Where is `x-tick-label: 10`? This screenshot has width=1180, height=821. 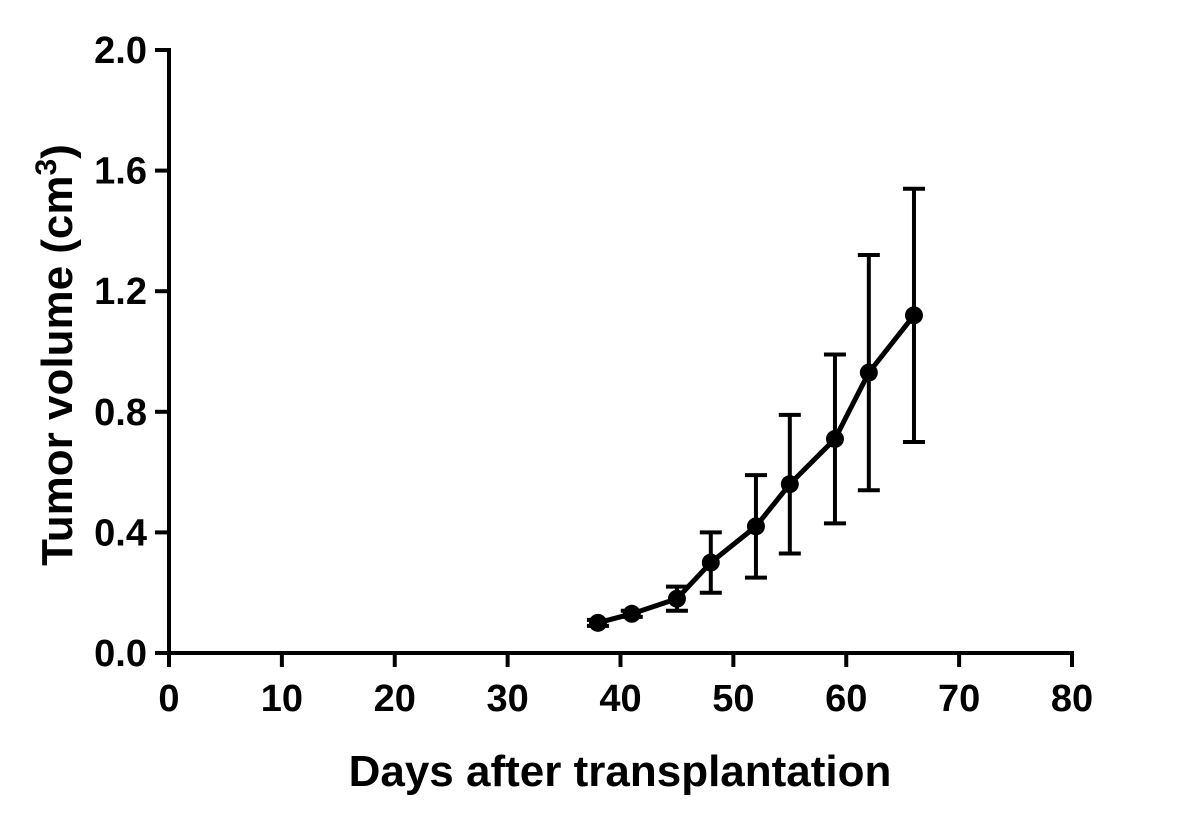
x-tick-label: 10 is located at coordinates (282, 699).